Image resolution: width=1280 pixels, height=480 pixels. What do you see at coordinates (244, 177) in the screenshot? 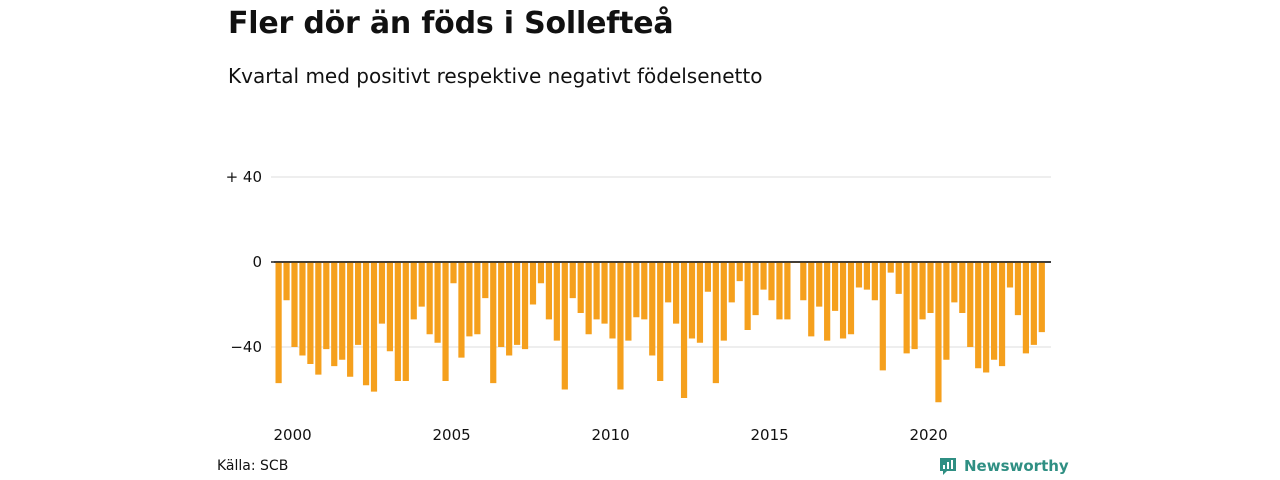
I see `y-tick-label: + 40` at bounding box center [244, 177].